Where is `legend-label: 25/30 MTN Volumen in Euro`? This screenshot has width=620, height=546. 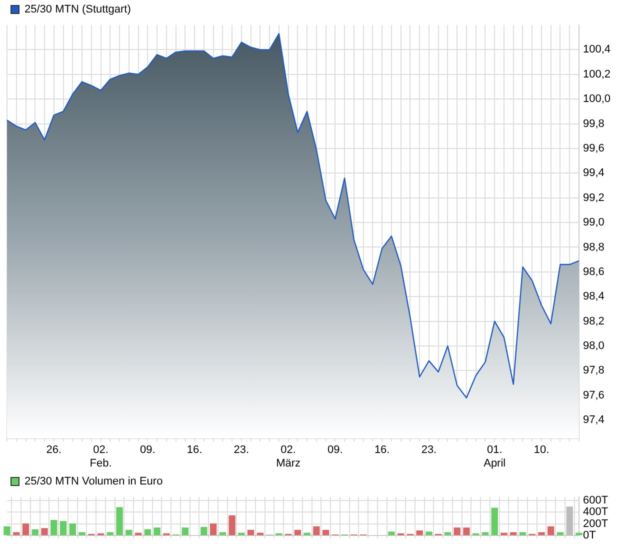
legend-label: 25/30 MTN Volumen in Euro is located at coordinates (93, 482).